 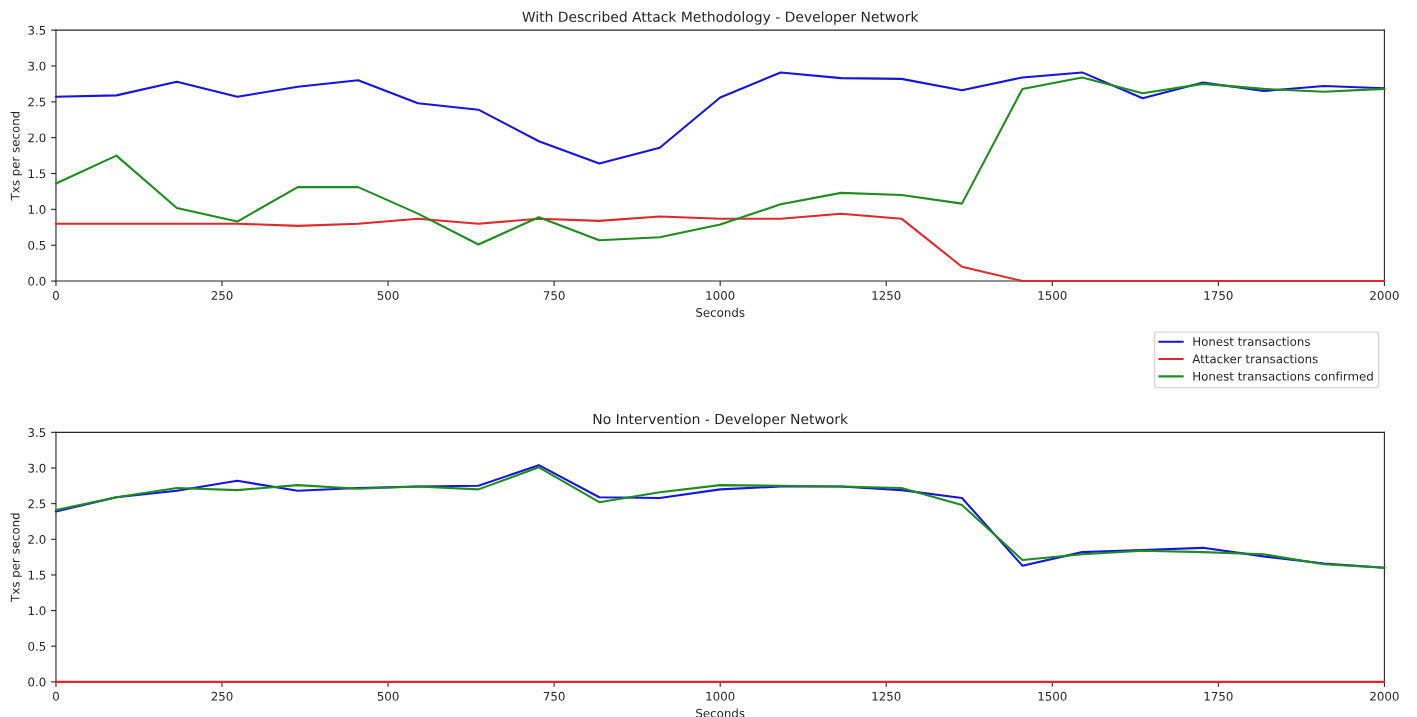 What do you see at coordinates (1283, 376) in the screenshot?
I see `legend-label: Honest transactions confirmed` at bounding box center [1283, 376].